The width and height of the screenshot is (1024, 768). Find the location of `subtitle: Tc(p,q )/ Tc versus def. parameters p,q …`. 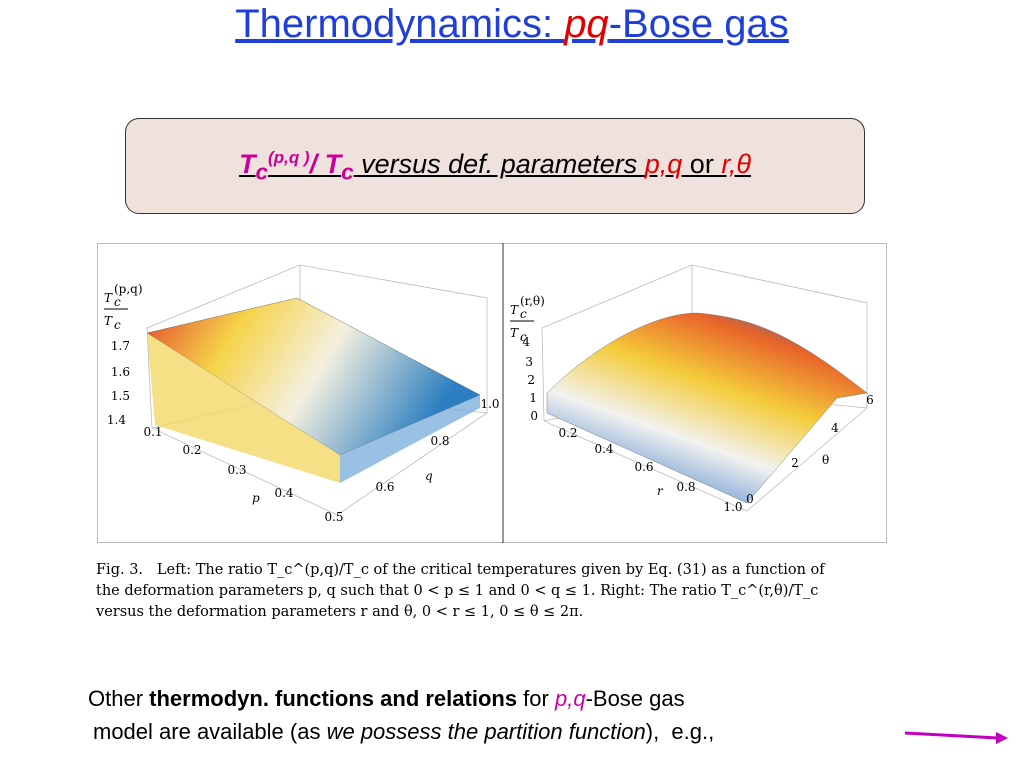

subtitle: Tc(p,q )/ Tc versus def. parameters p,q … is located at coordinates (495, 166).